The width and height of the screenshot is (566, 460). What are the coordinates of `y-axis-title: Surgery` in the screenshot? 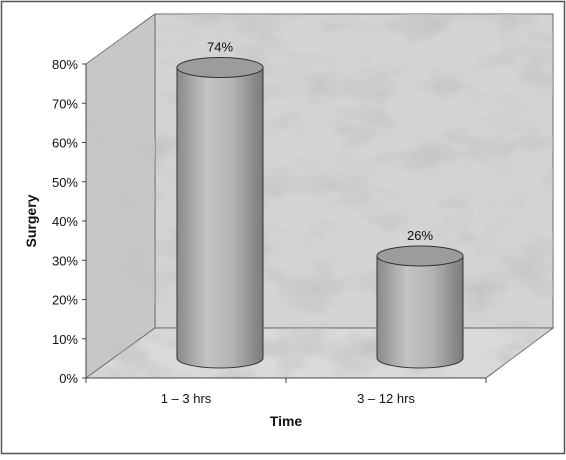 It's located at (31, 220).